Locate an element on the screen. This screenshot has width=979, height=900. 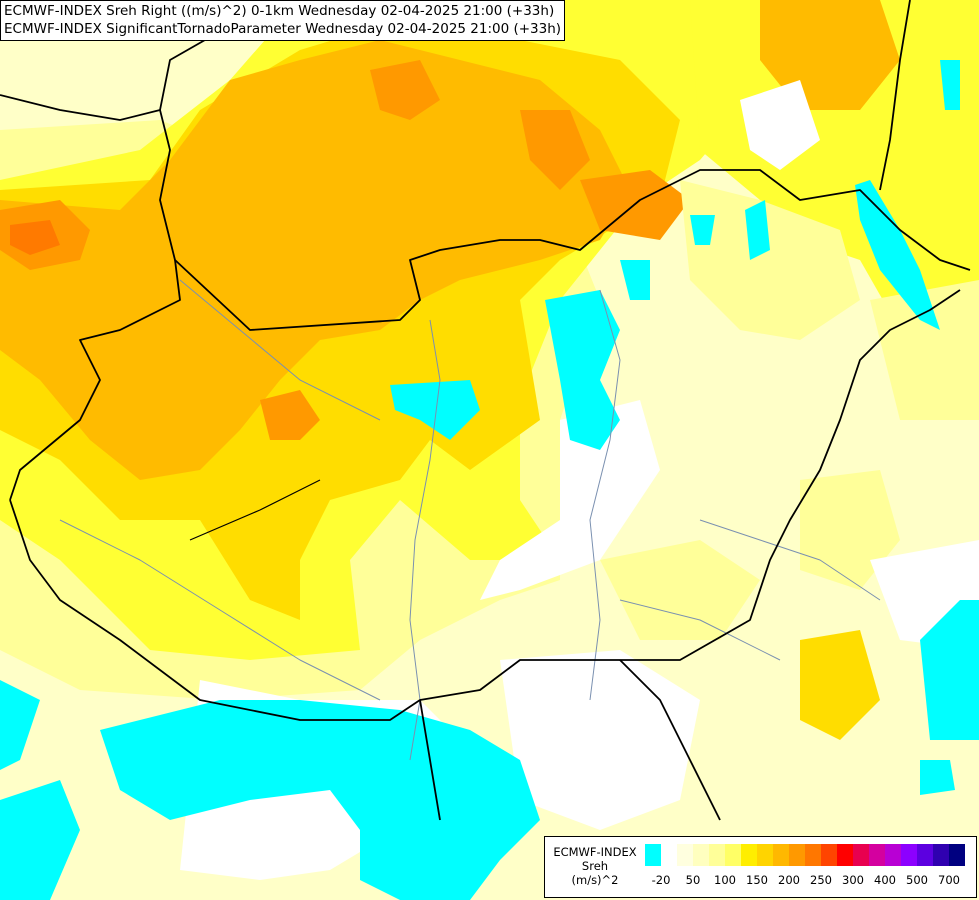
field-dark-orange-central is located at coordinates (290, 415).